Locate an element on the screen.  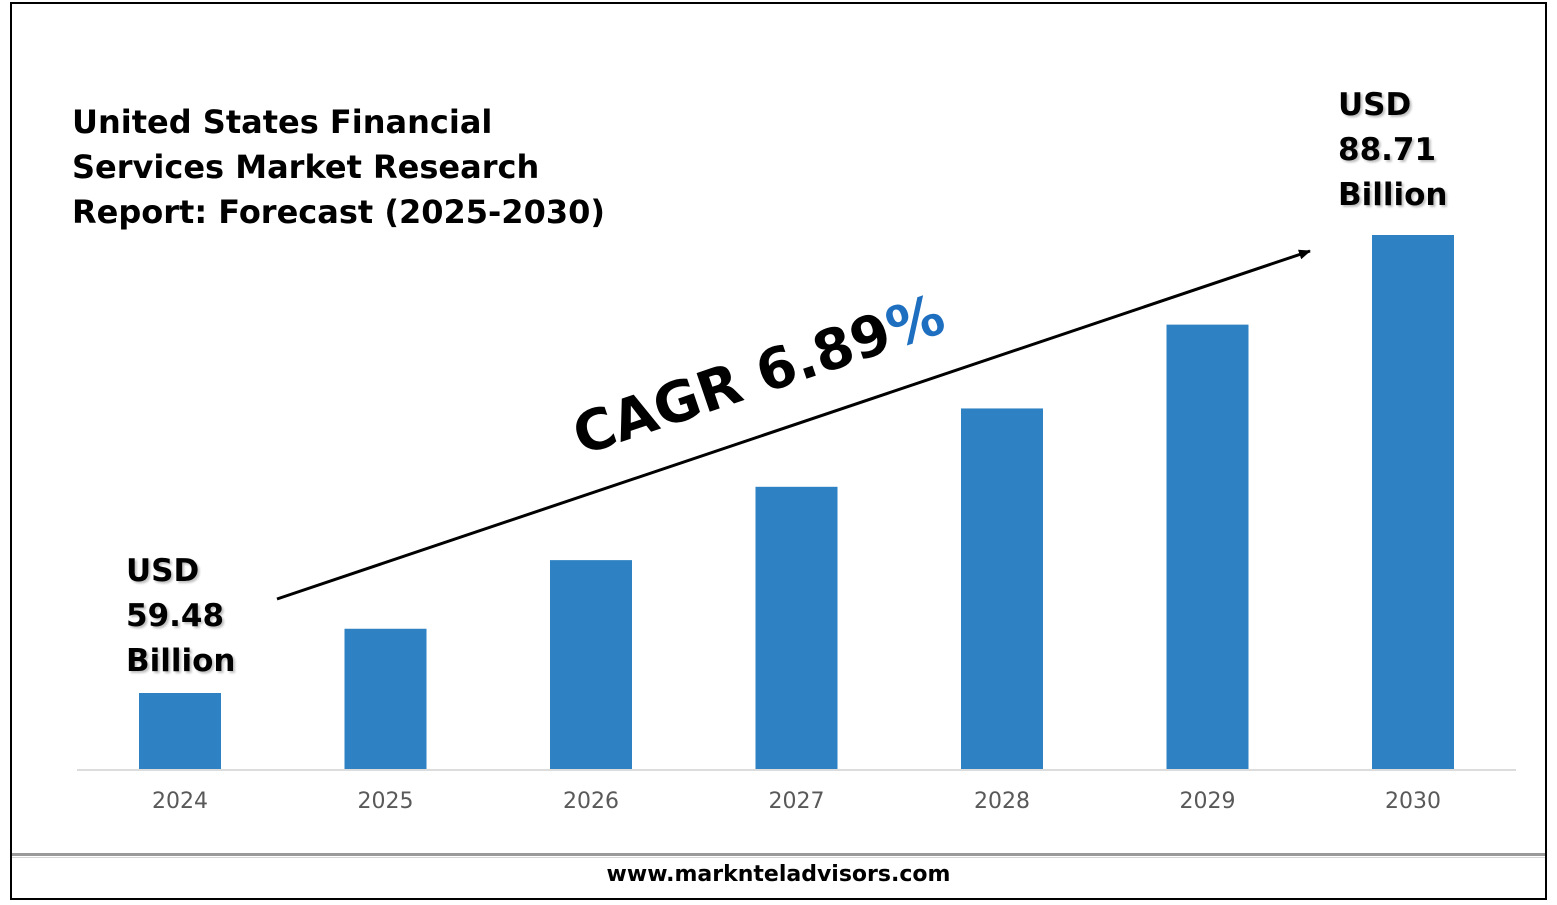
x-tick-label-2030: 2030 is located at coordinates (1413, 801).